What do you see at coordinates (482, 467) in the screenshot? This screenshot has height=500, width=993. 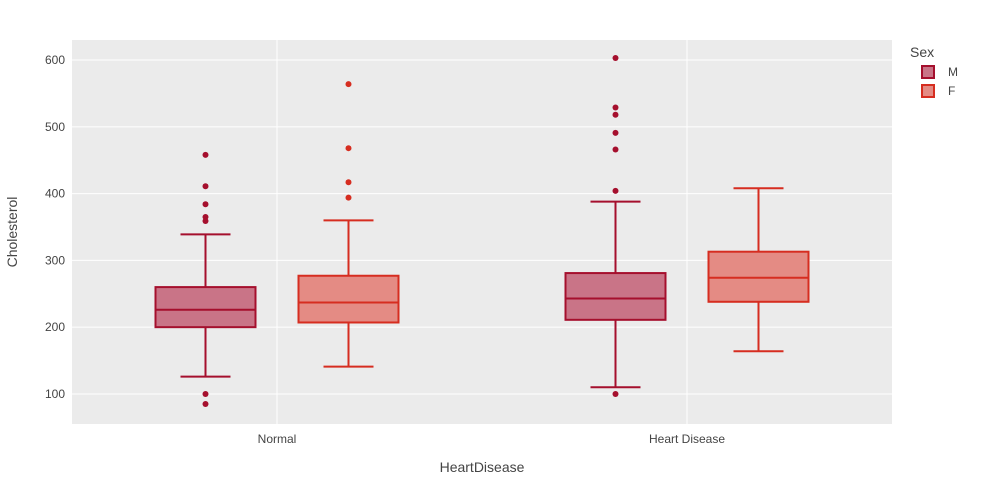 I see `x-axis-title: HeartDisease` at bounding box center [482, 467].